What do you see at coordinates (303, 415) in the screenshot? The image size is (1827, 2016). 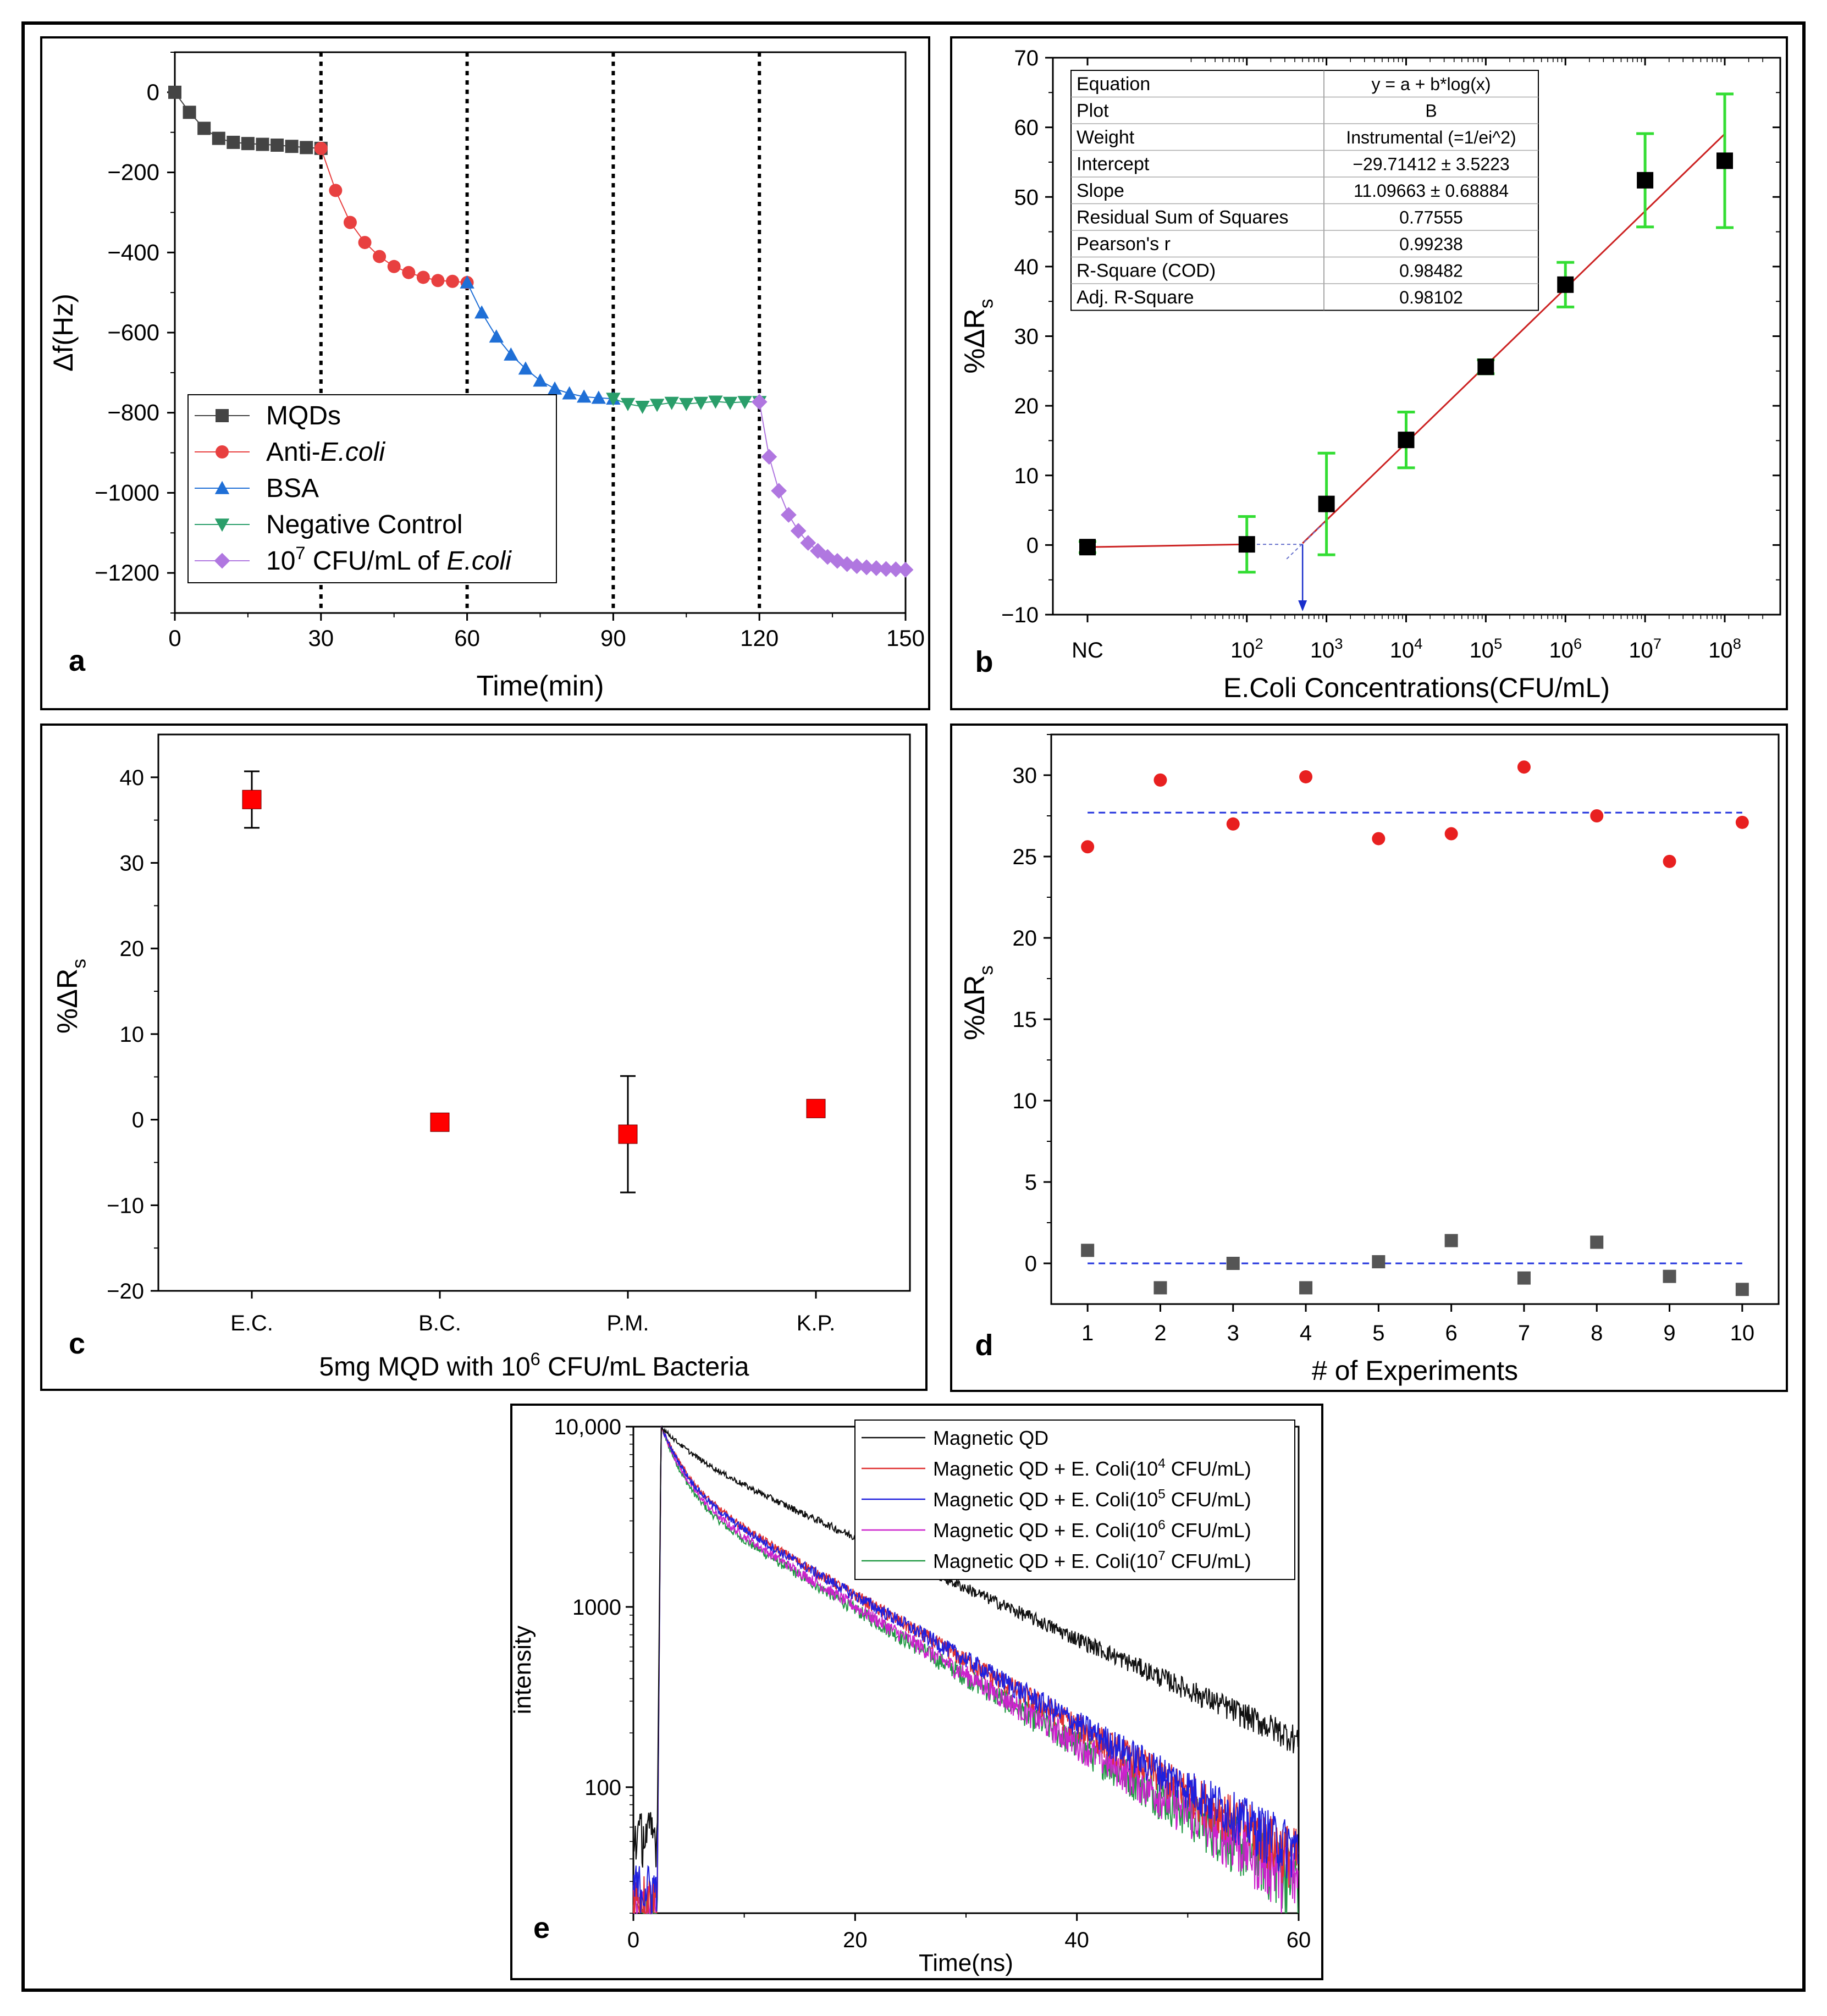 I see `text-part: MQDs` at bounding box center [303, 415].